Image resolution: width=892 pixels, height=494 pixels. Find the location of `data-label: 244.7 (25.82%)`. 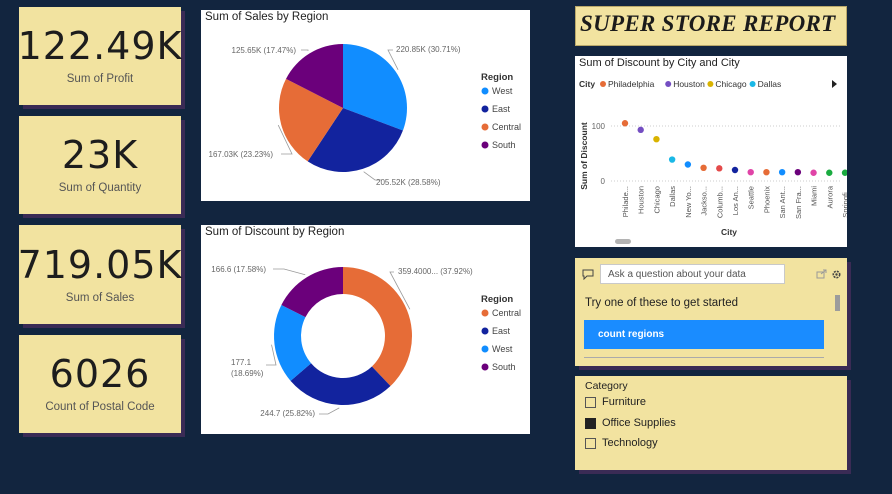

data-label: 244.7 (25.82%) is located at coordinates (287, 413).